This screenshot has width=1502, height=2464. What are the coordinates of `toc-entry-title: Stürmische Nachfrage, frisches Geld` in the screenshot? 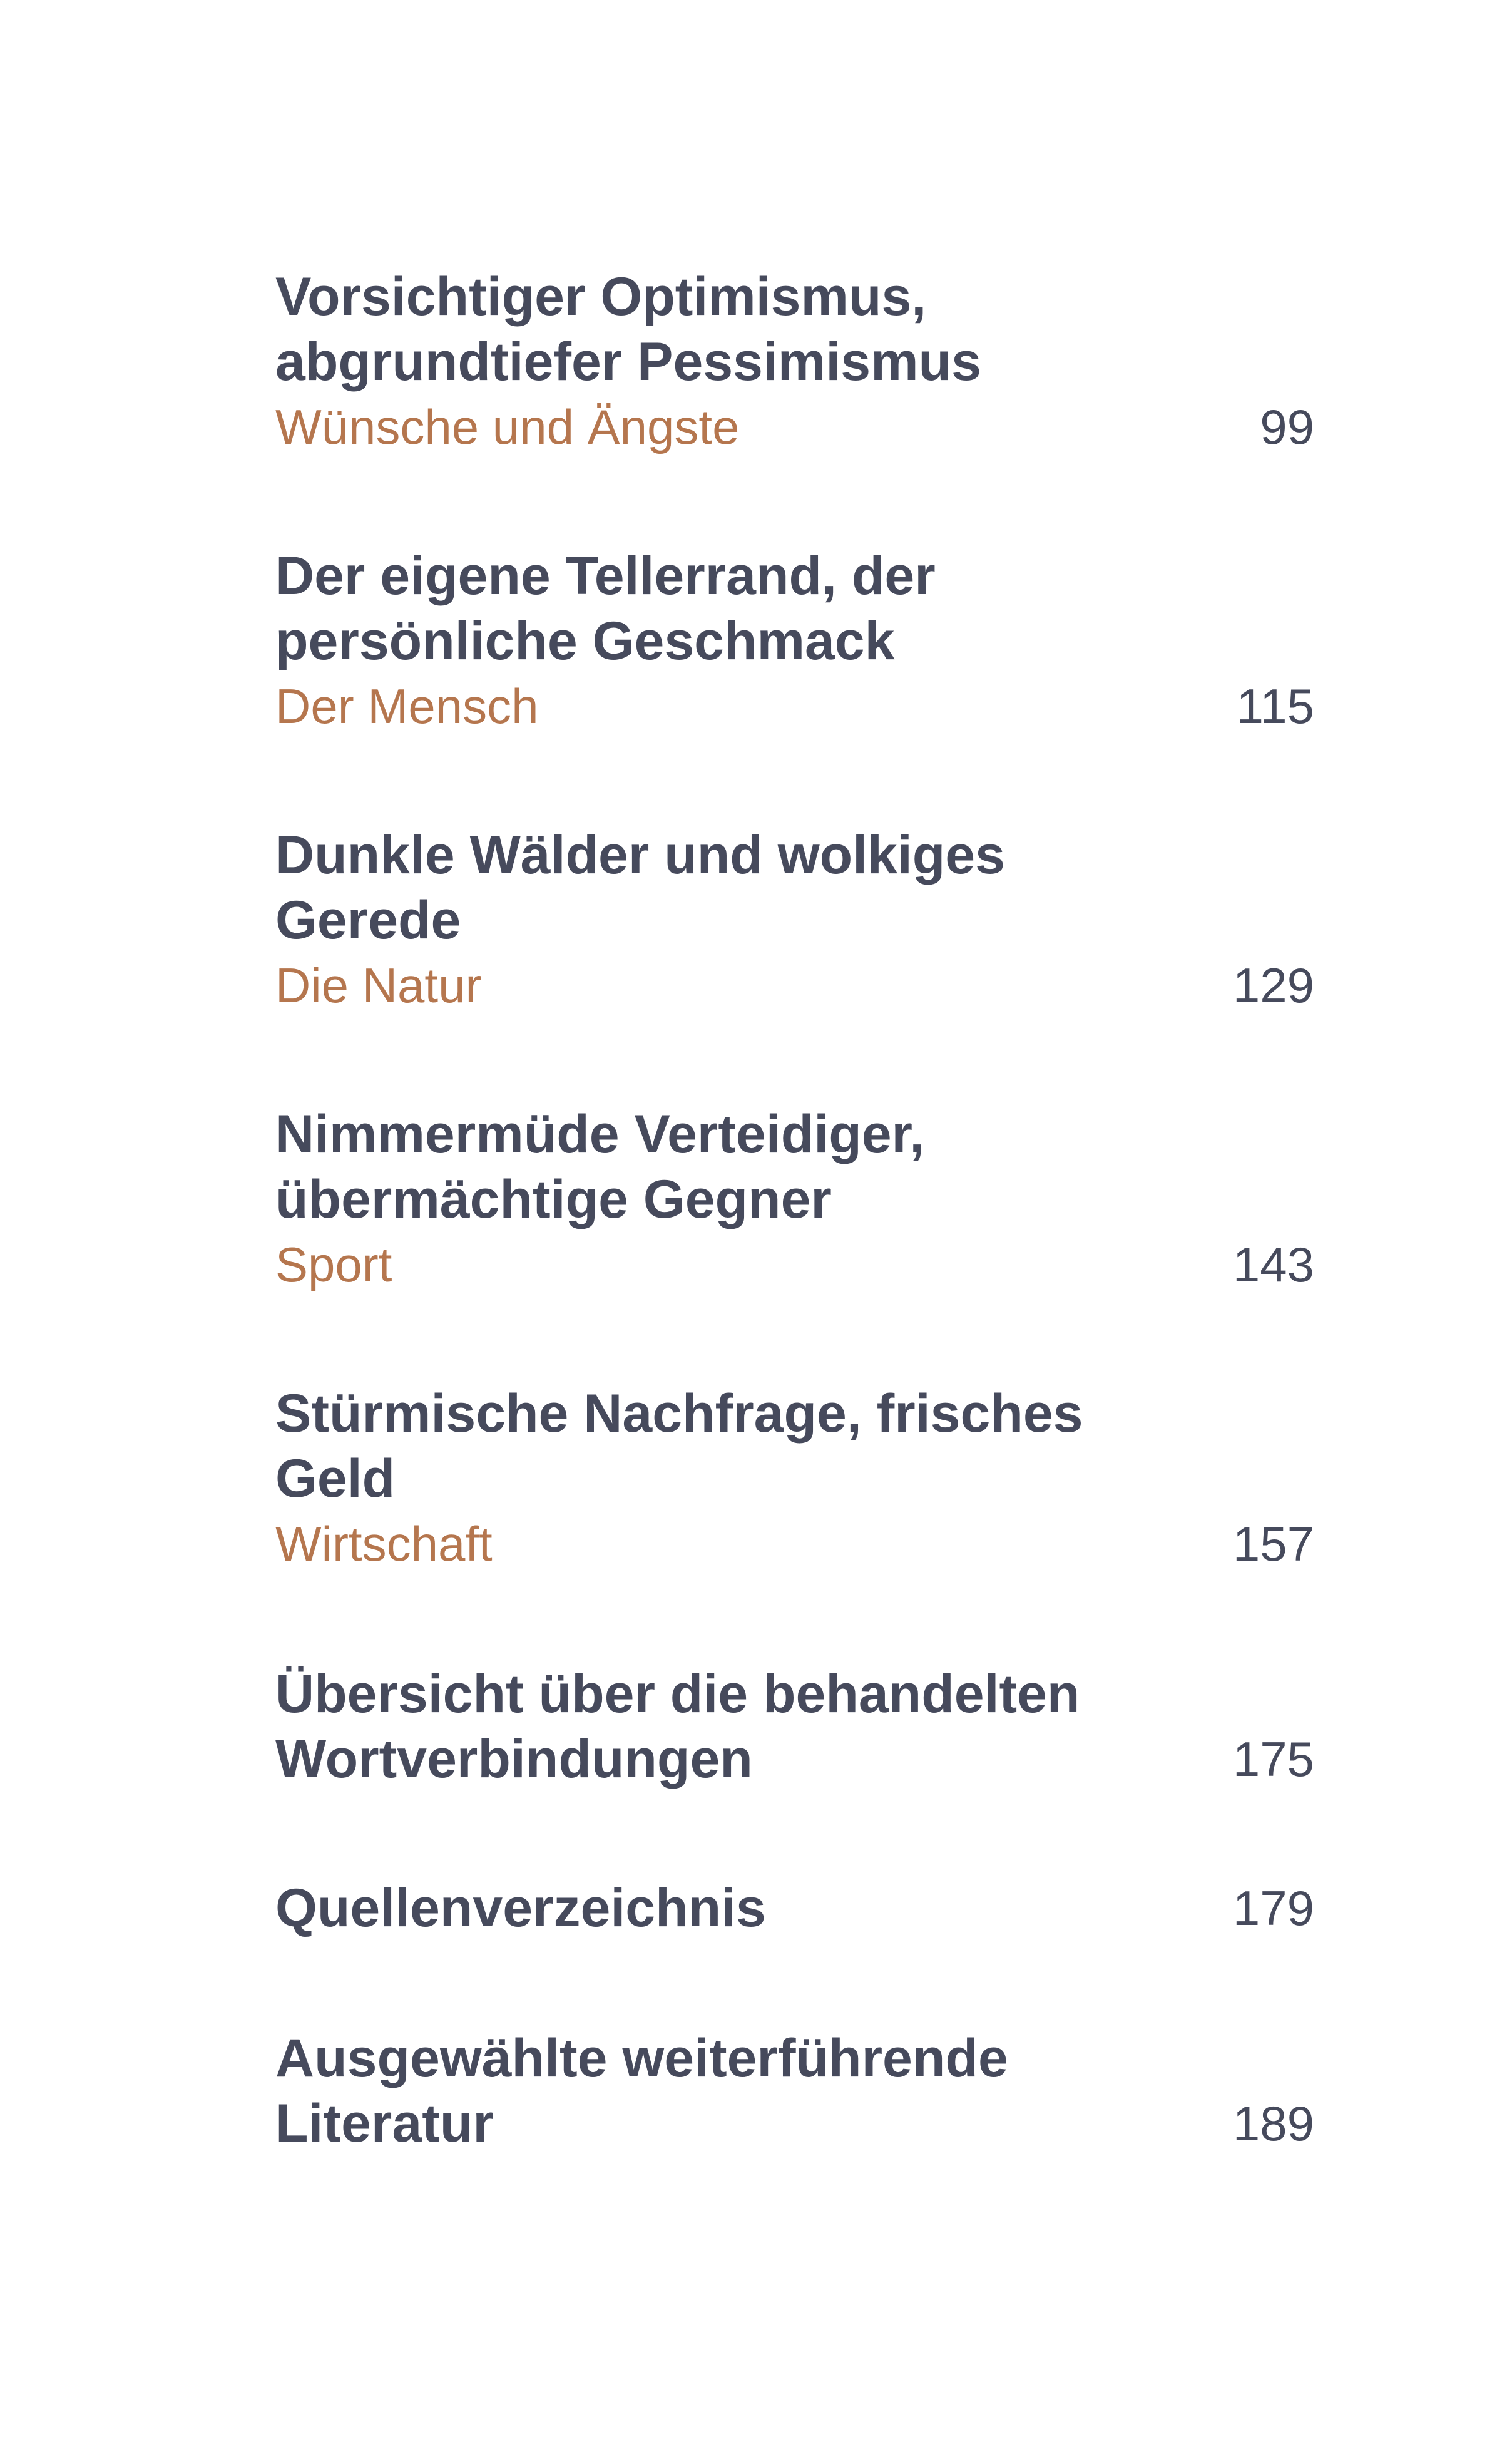 It's located at (679, 1446).